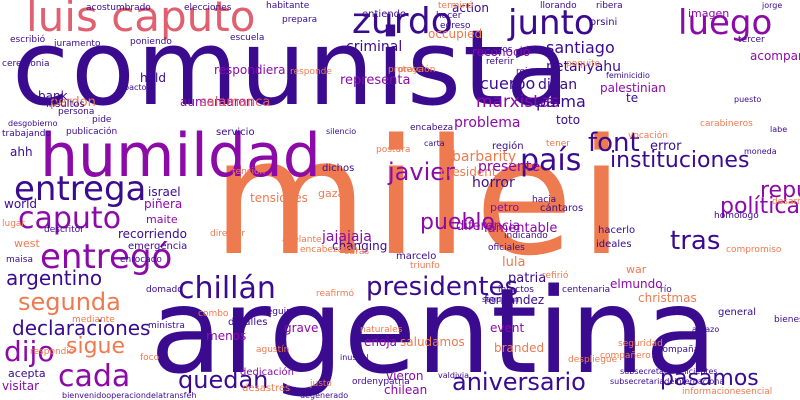 The width and height of the screenshot is (800, 400). I want to click on word: protección, so click(412, 70).